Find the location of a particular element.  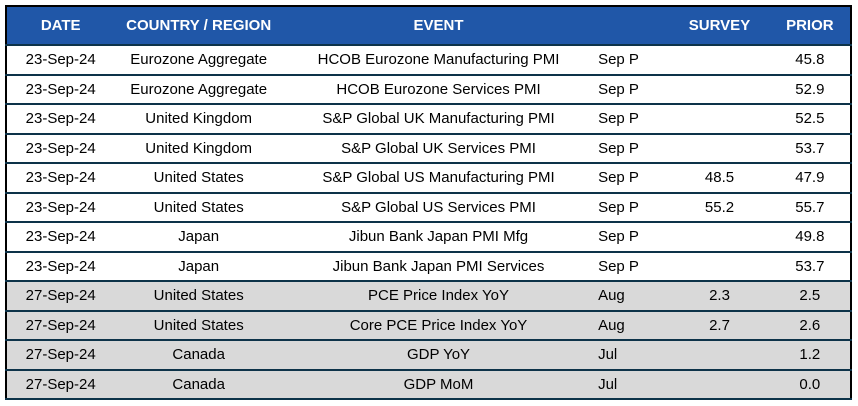

survey-cell: 48.5 is located at coordinates (719, 178).